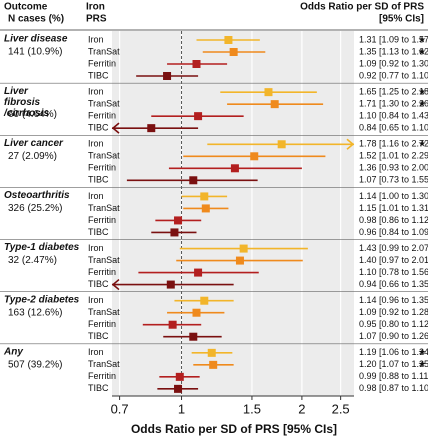 The image size is (428, 440). Describe the element at coordinates (393, 75) in the screenshot. I see `or-label: 0.92 [0.77 to 1.10]` at that location.